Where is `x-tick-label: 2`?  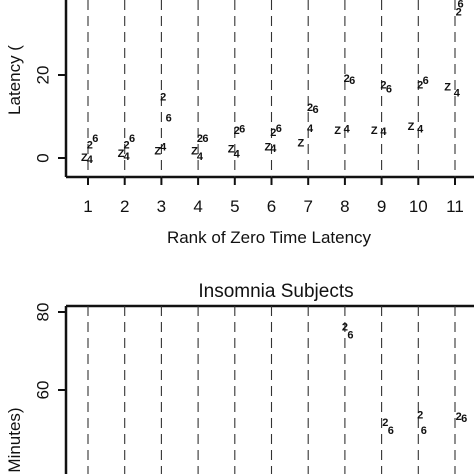
x-tick-label: 2 is located at coordinates (124, 206).